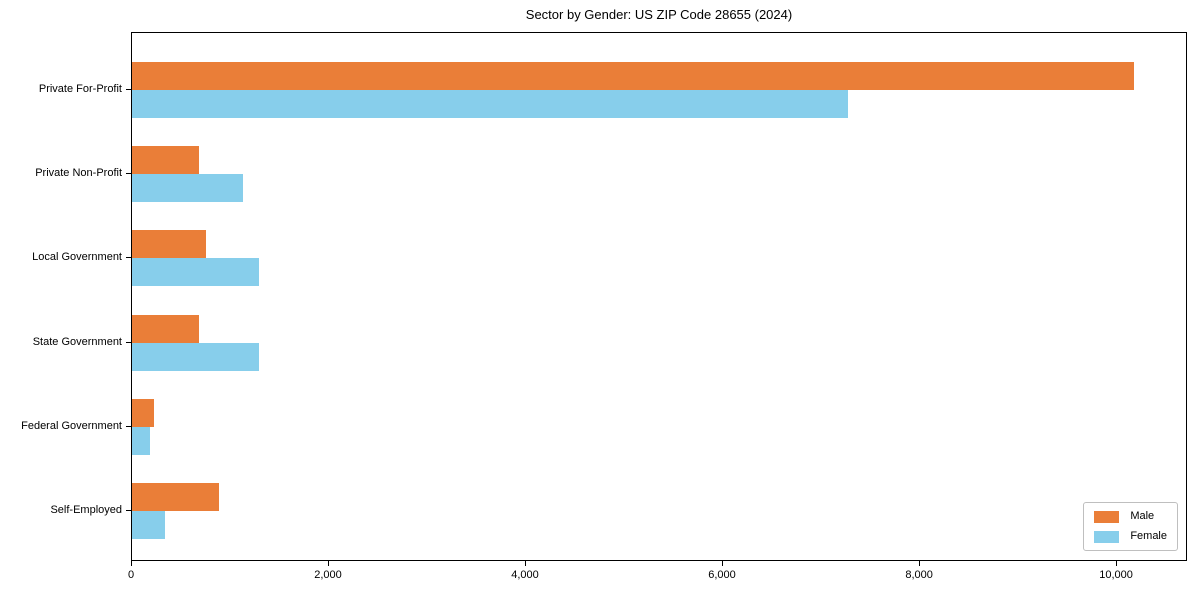 This screenshot has height=600, width=1200. What do you see at coordinates (722, 575) in the screenshot?
I see `x-tick-label-6-000: 6,000` at bounding box center [722, 575].